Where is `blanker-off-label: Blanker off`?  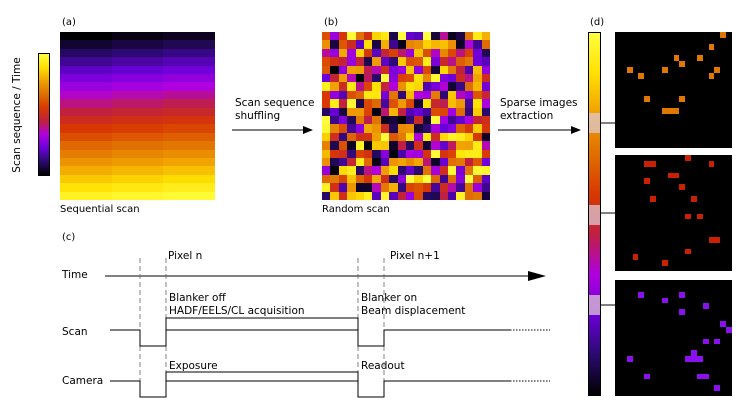
blanker-off-label: Blanker off is located at coordinates (197, 298).